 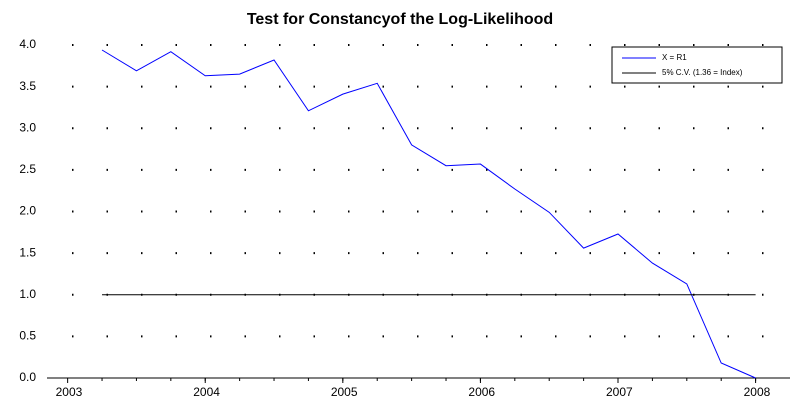 What do you see at coordinates (481, 392) in the screenshot?
I see `x-tick-label: 2006` at bounding box center [481, 392].